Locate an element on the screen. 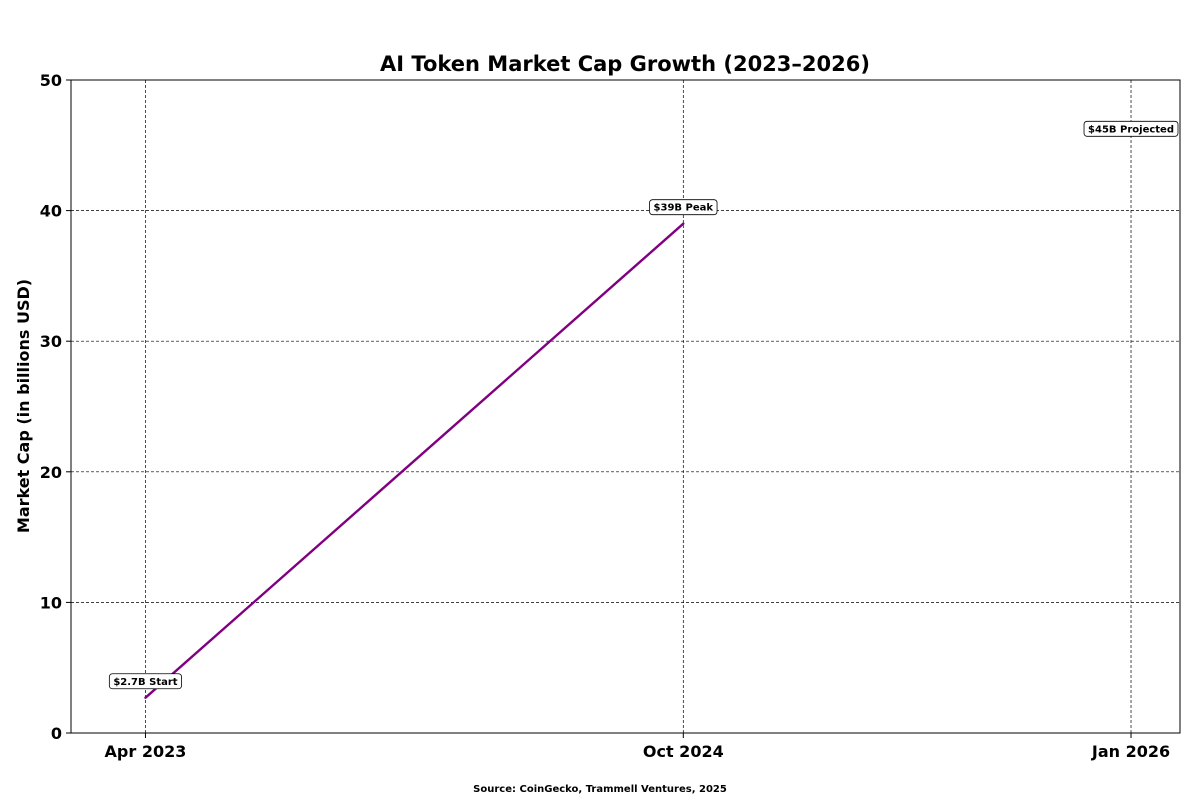 This screenshot has height=800, width=1200. y-tick-label: 30 is located at coordinates (51, 341).